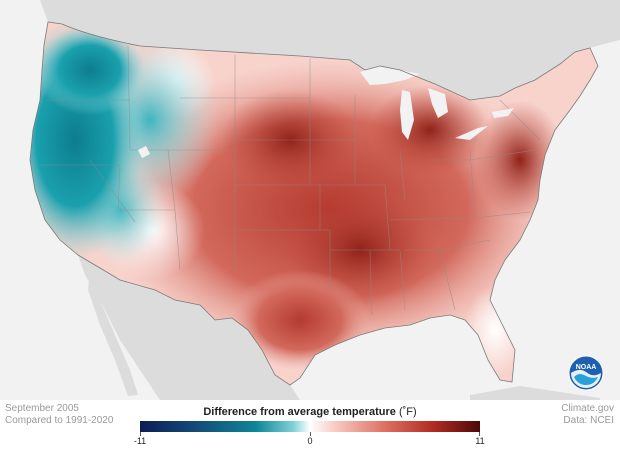  I want to click on date-label: September 2005, so click(42, 408).